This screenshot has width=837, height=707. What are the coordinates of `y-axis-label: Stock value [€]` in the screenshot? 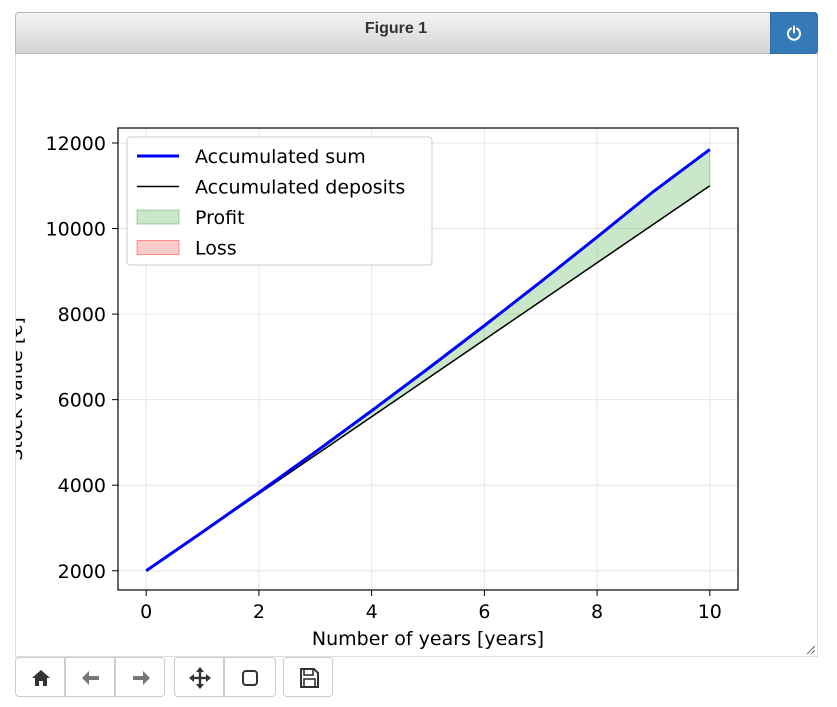 It's located at (21, 388).